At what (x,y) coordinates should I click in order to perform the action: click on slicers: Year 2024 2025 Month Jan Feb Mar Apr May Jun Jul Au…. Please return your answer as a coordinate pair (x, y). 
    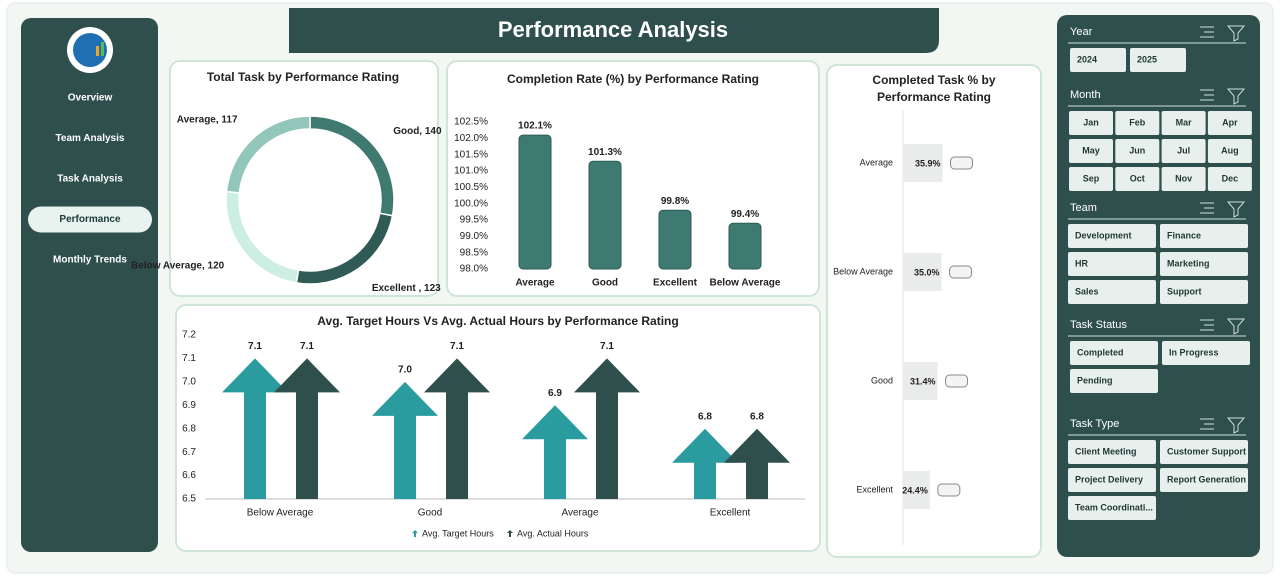
    Looking at the image, I should click on (1160, 272).